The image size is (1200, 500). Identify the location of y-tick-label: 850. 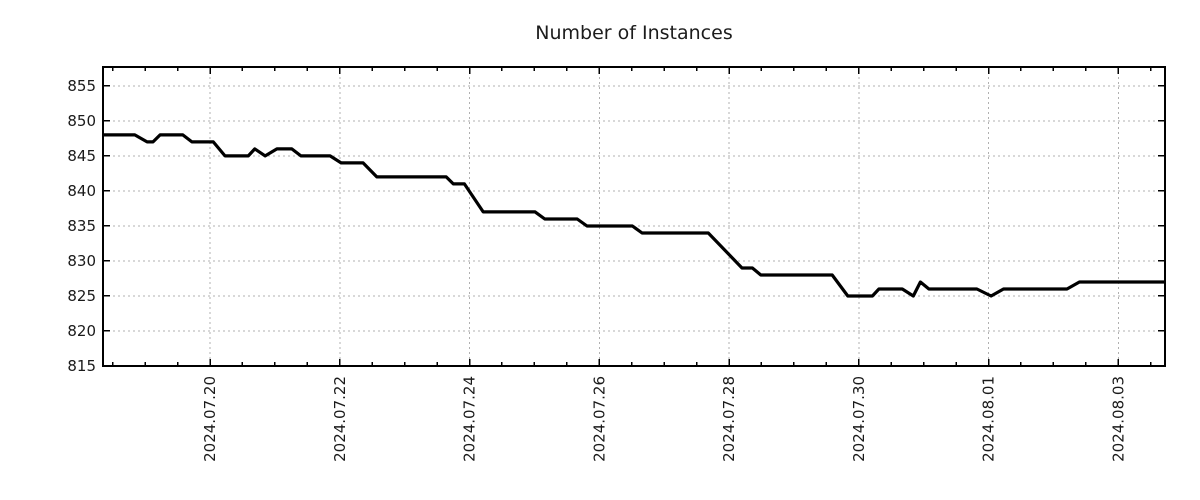
(81, 121).